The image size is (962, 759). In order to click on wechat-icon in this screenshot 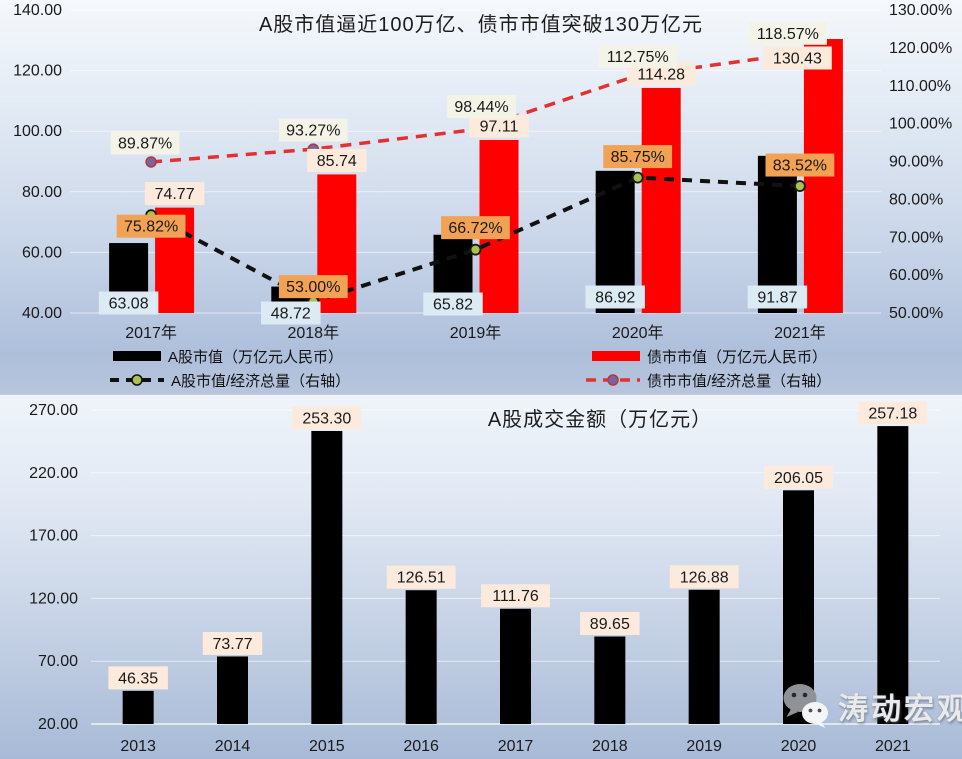, I will do `click(805, 706)`.